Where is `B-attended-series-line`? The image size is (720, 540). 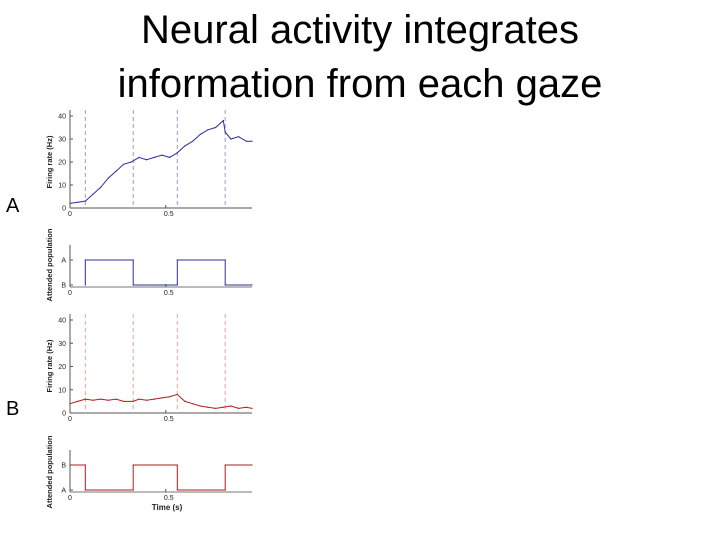
B-attended-series-line is located at coordinates (161, 477).